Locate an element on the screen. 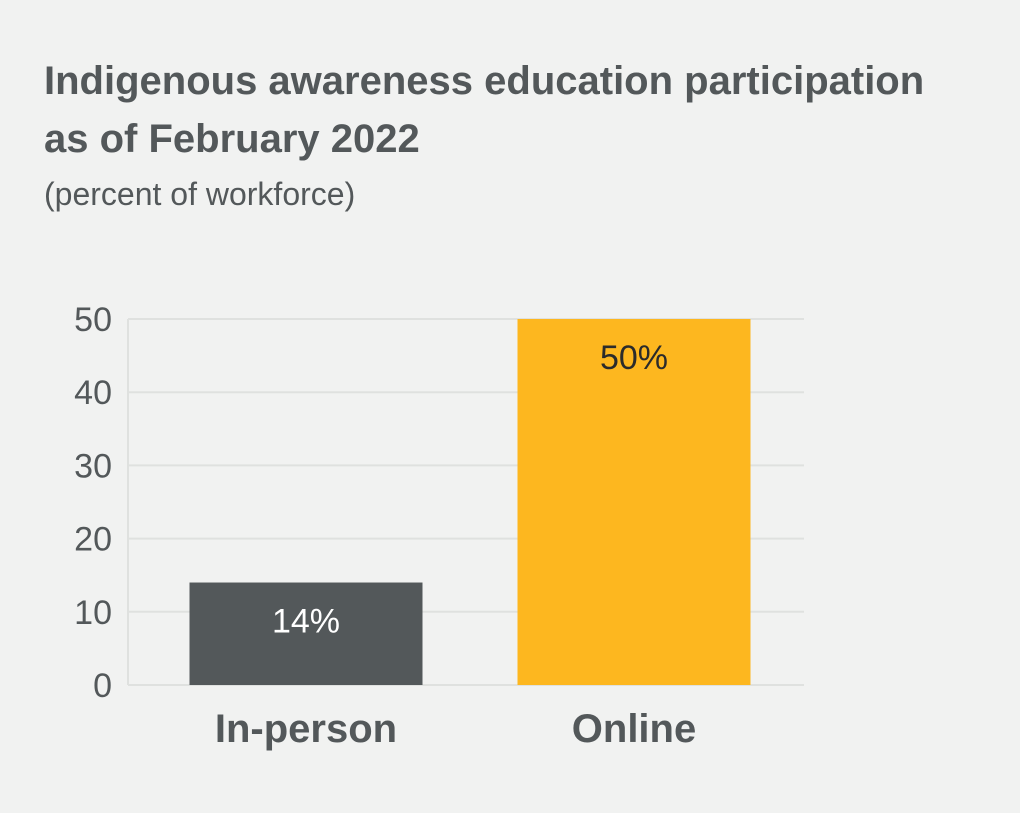 The image size is (1020, 813). data-label: 14% is located at coordinates (306, 622).